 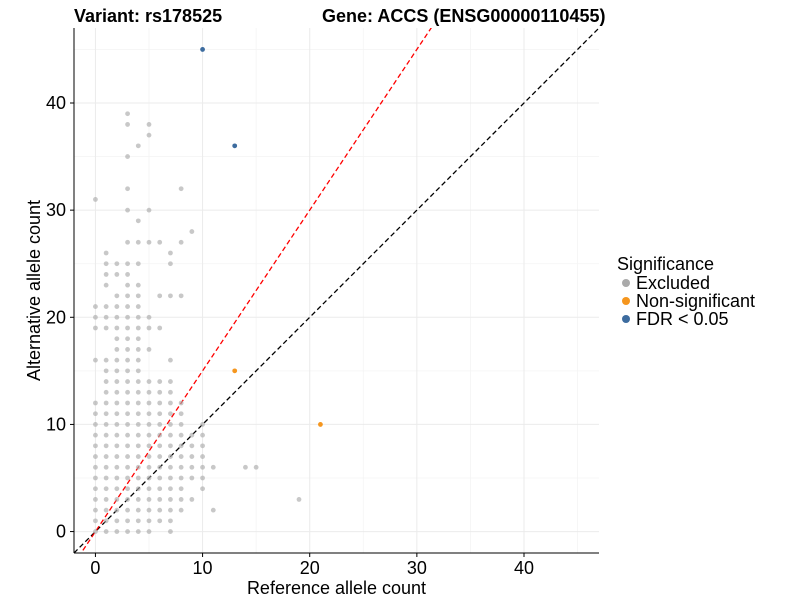 I want to click on x-tick-label: 10, so click(x=203, y=568).